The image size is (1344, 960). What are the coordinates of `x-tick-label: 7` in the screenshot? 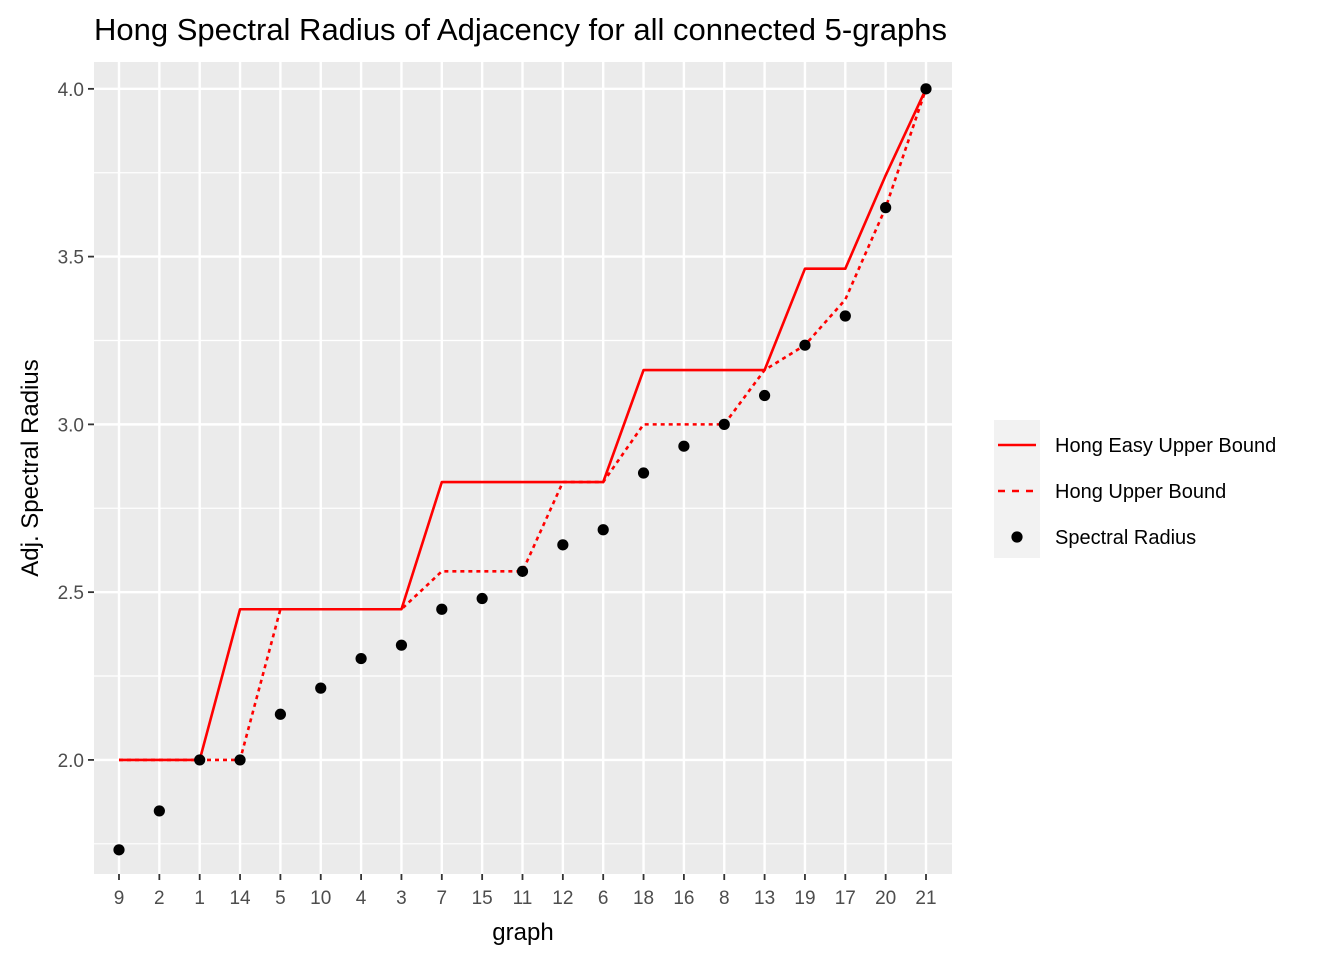 It's located at (442, 898).